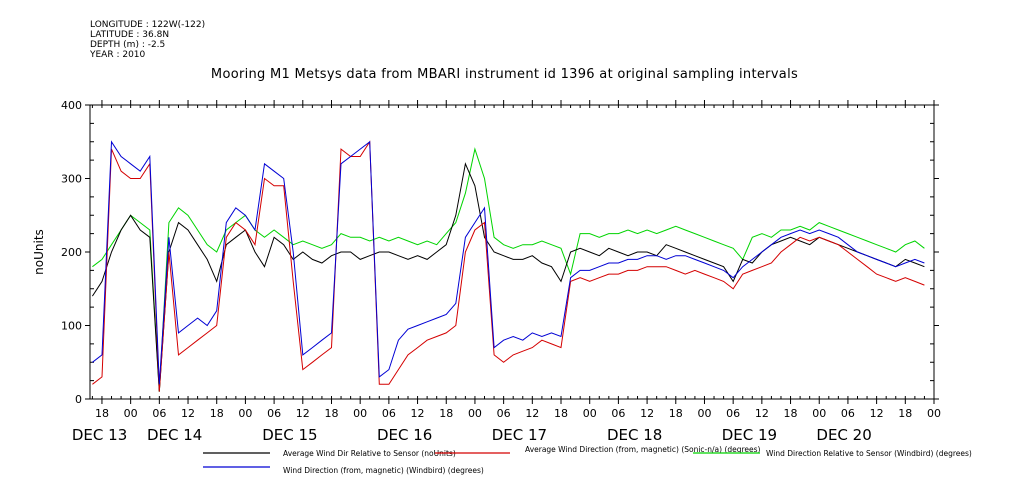  Describe the element at coordinates (634, 435) in the screenshot. I see `x-day-label: DEC 18` at that location.